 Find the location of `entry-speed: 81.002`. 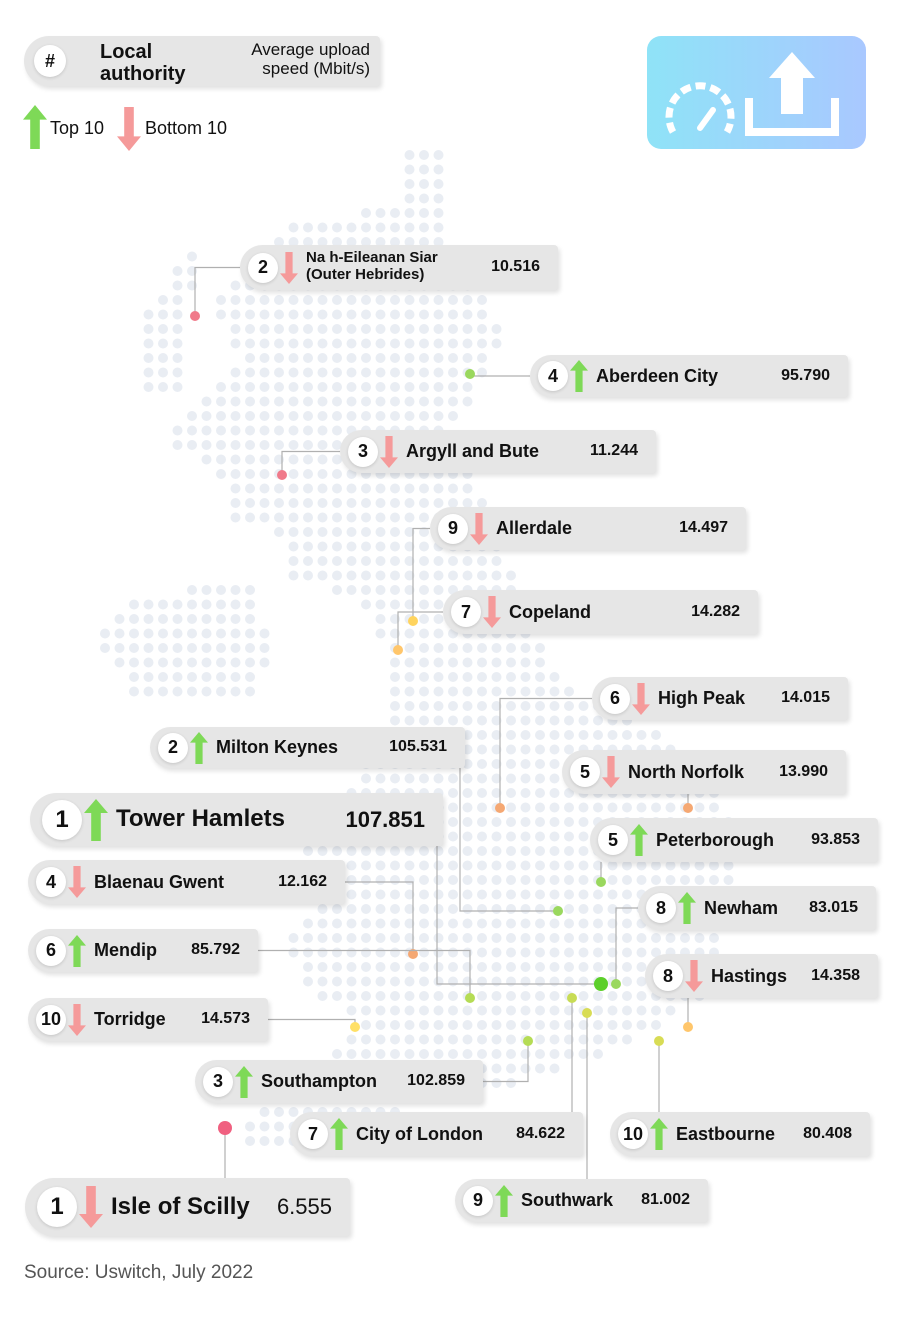

entry-speed: 81.002 is located at coordinates (665, 1200).